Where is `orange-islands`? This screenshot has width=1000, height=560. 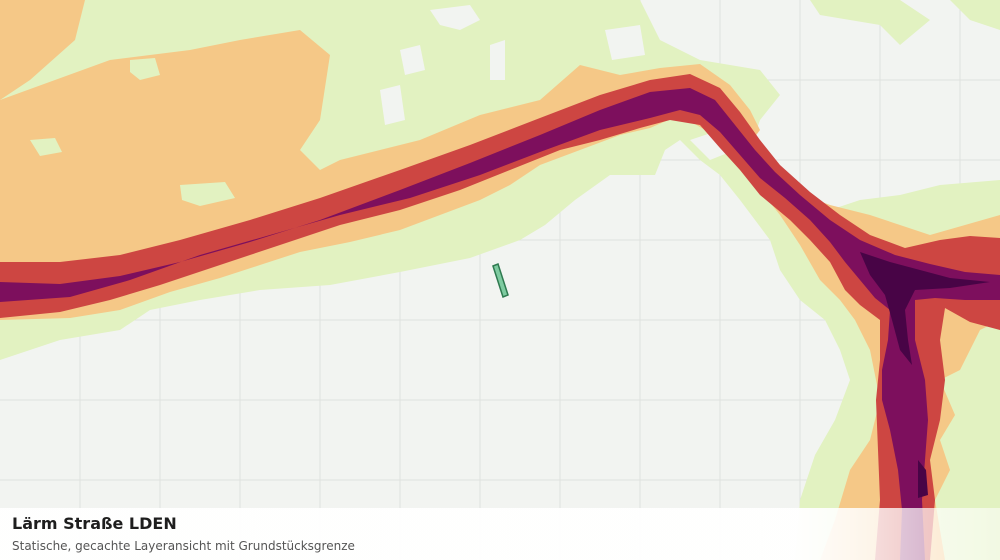 orange-islands is located at coordinates (132, 132).